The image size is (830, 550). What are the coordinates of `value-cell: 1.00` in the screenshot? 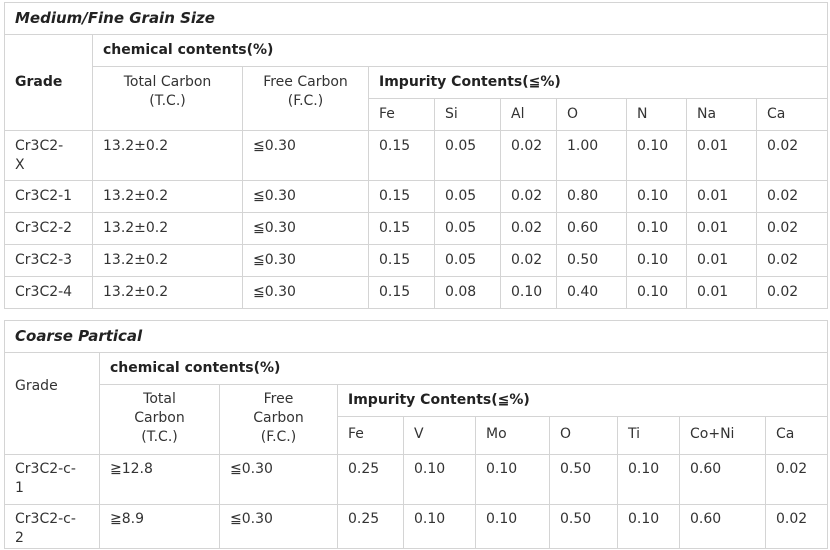 It's located at (591, 155).